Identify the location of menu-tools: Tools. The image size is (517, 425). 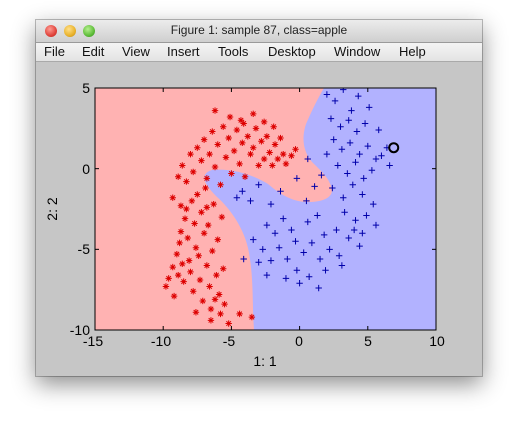
(233, 51).